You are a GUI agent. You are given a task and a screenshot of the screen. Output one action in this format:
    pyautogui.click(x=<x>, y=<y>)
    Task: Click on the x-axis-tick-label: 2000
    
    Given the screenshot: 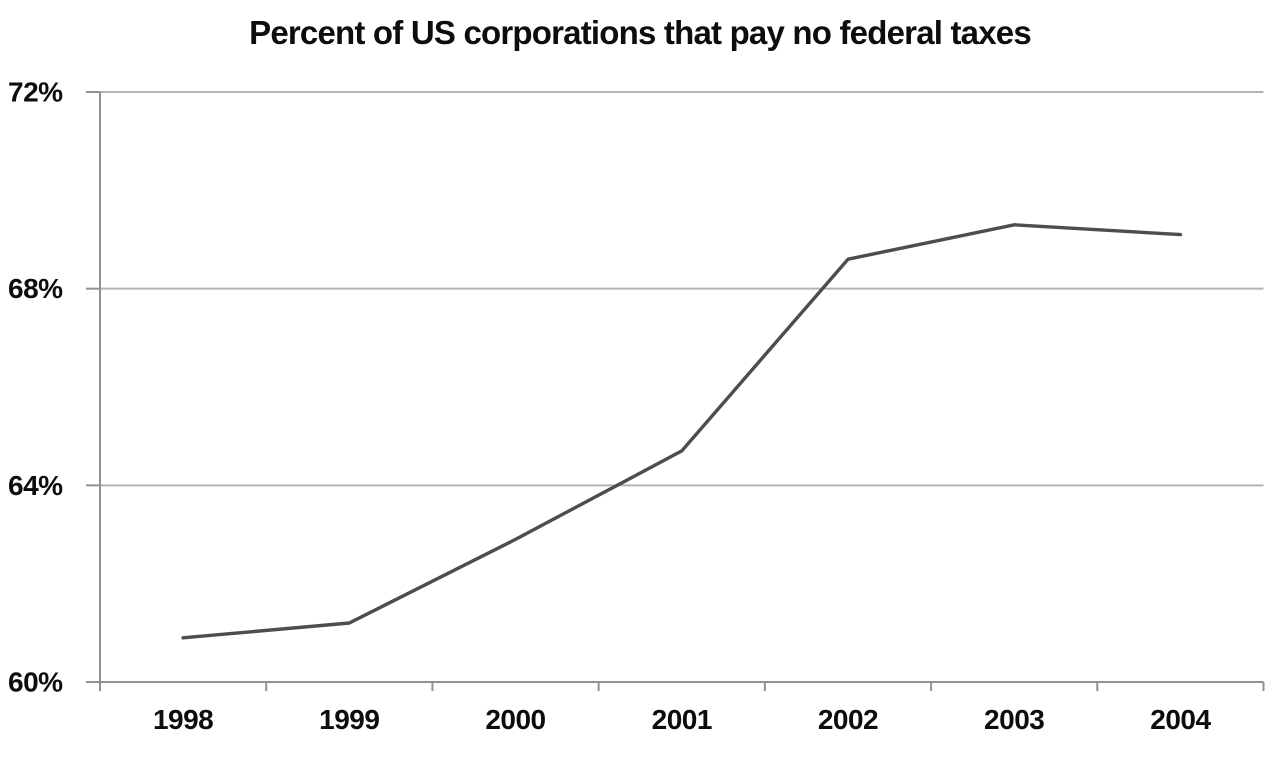 What is the action you would take?
    pyautogui.click(x=515, y=719)
    